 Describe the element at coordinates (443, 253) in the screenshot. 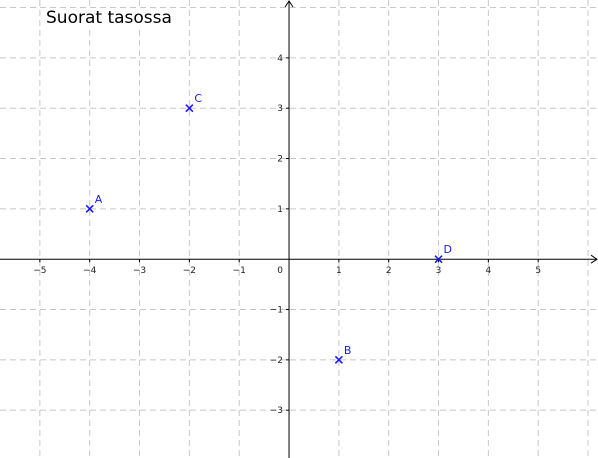

I see `point-d: D` at that location.